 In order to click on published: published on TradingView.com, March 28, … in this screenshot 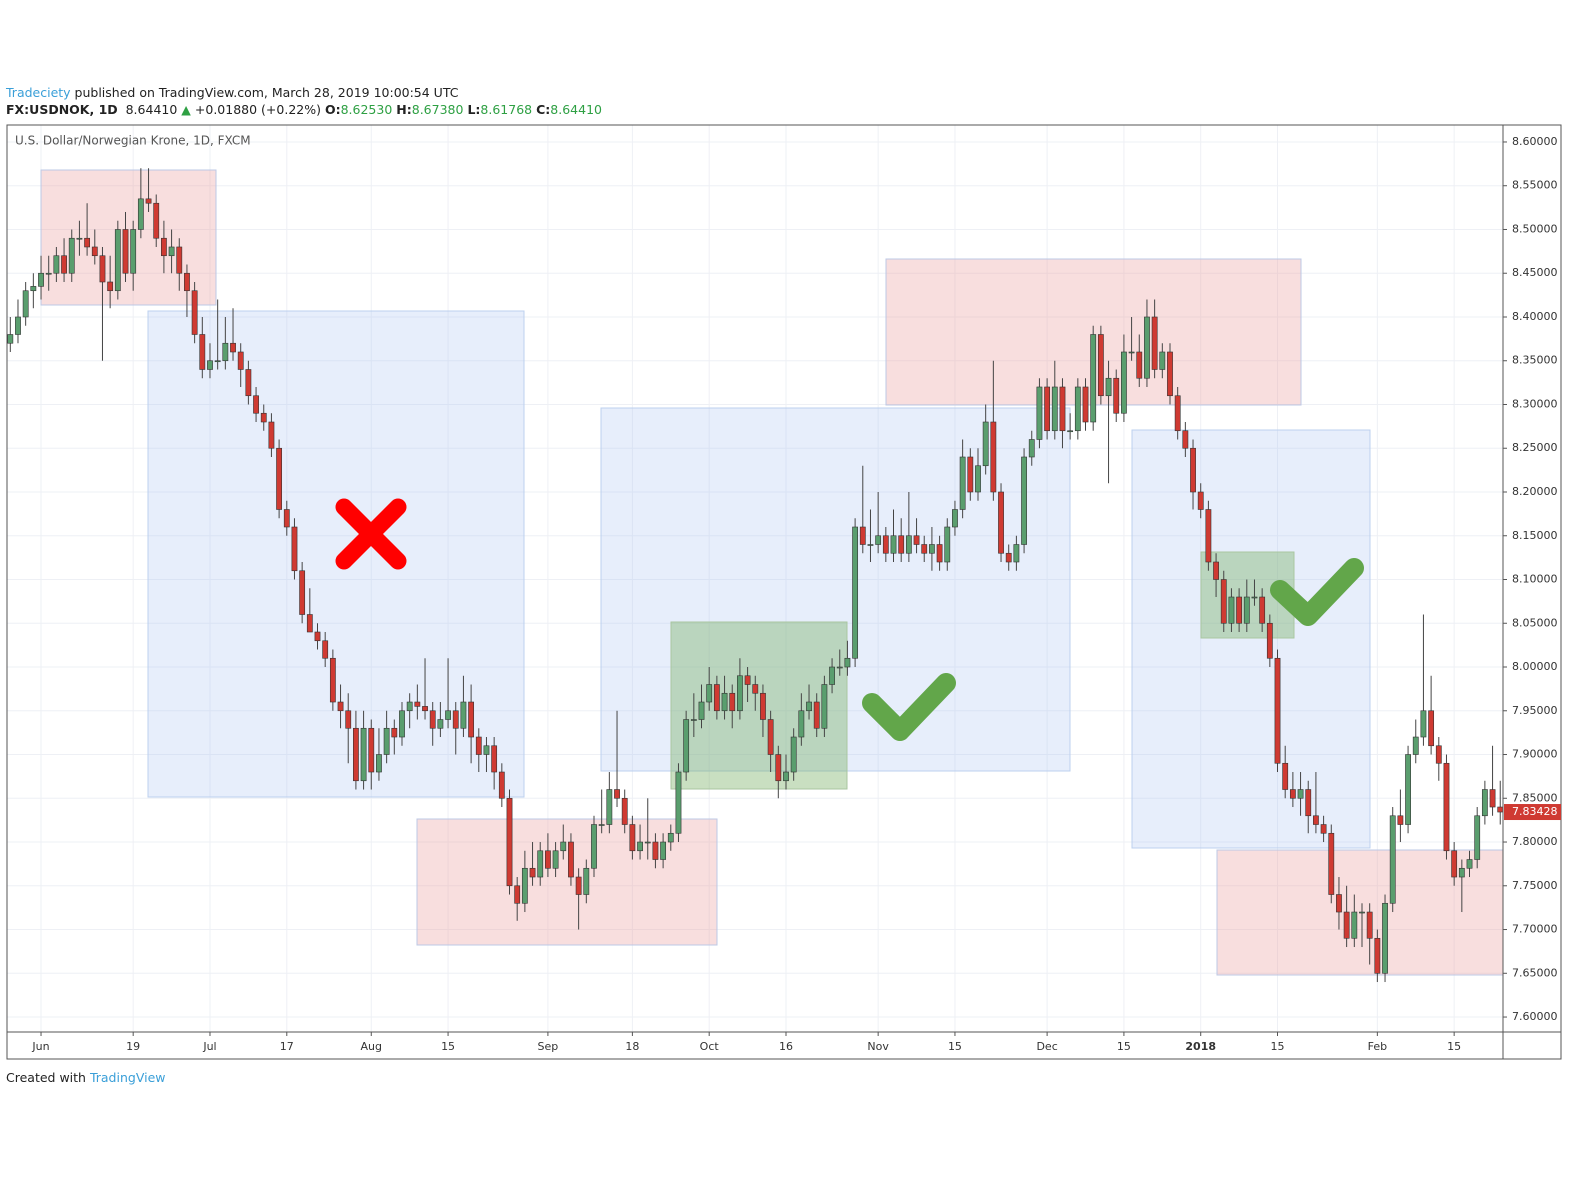, I will do `click(266, 92)`.